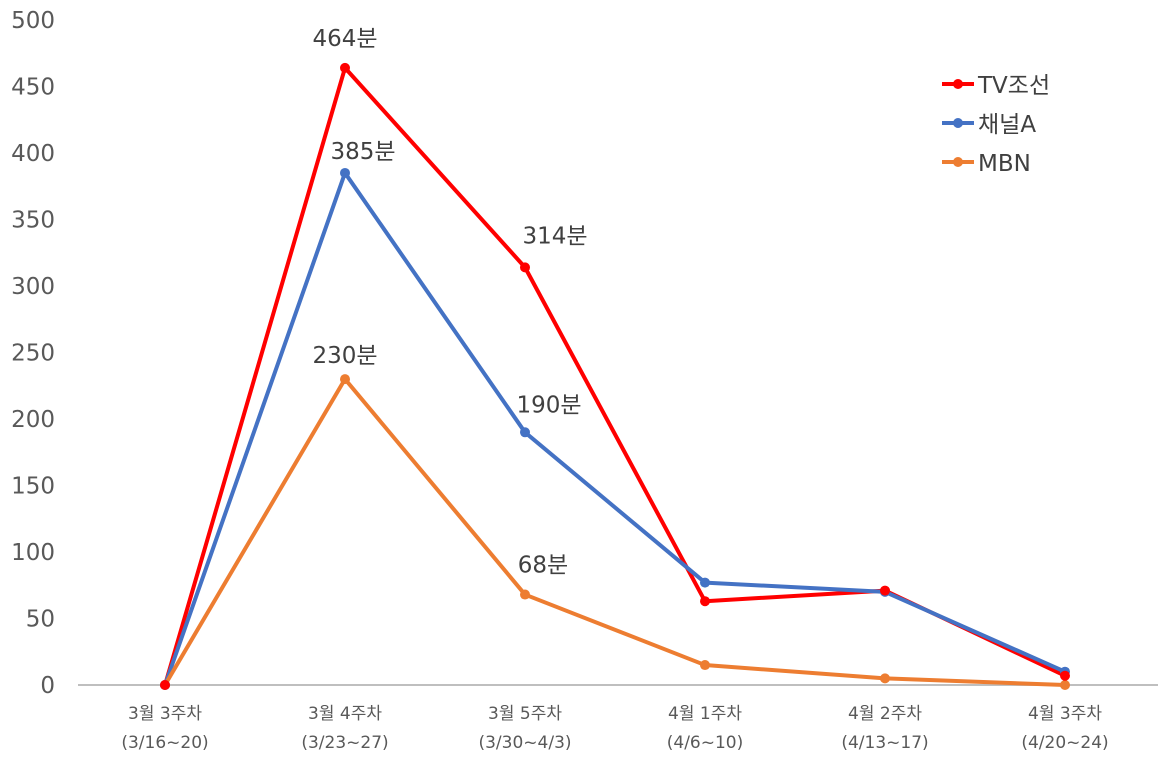 This screenshot has height=760, width=1174. Describe the element at coordinates (345, 714) in the screenshot. I see `x-tick-label: 3월 4주차` at that location.